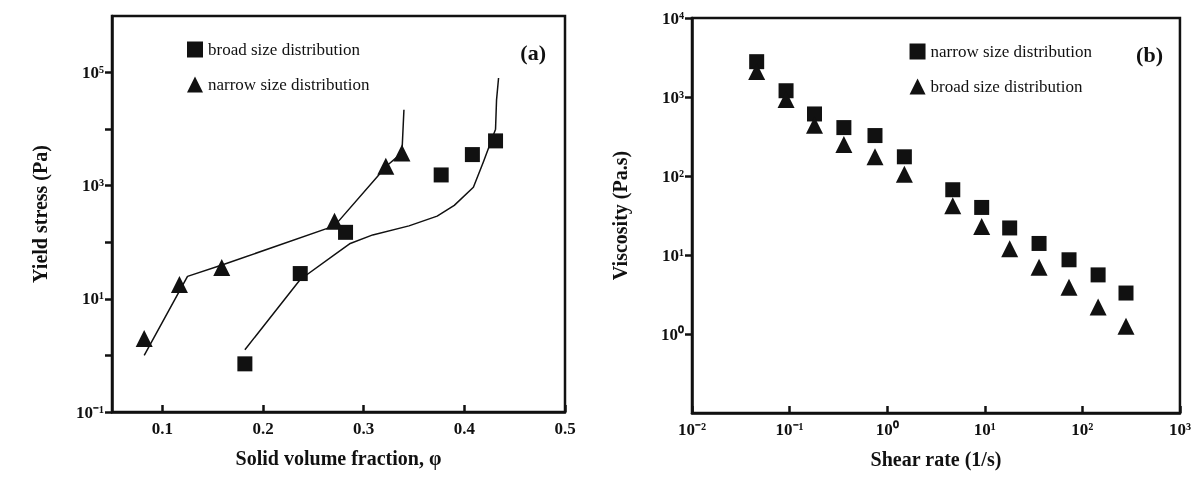  I want to click on x-tick-label: 0.2, so click(263, 428).